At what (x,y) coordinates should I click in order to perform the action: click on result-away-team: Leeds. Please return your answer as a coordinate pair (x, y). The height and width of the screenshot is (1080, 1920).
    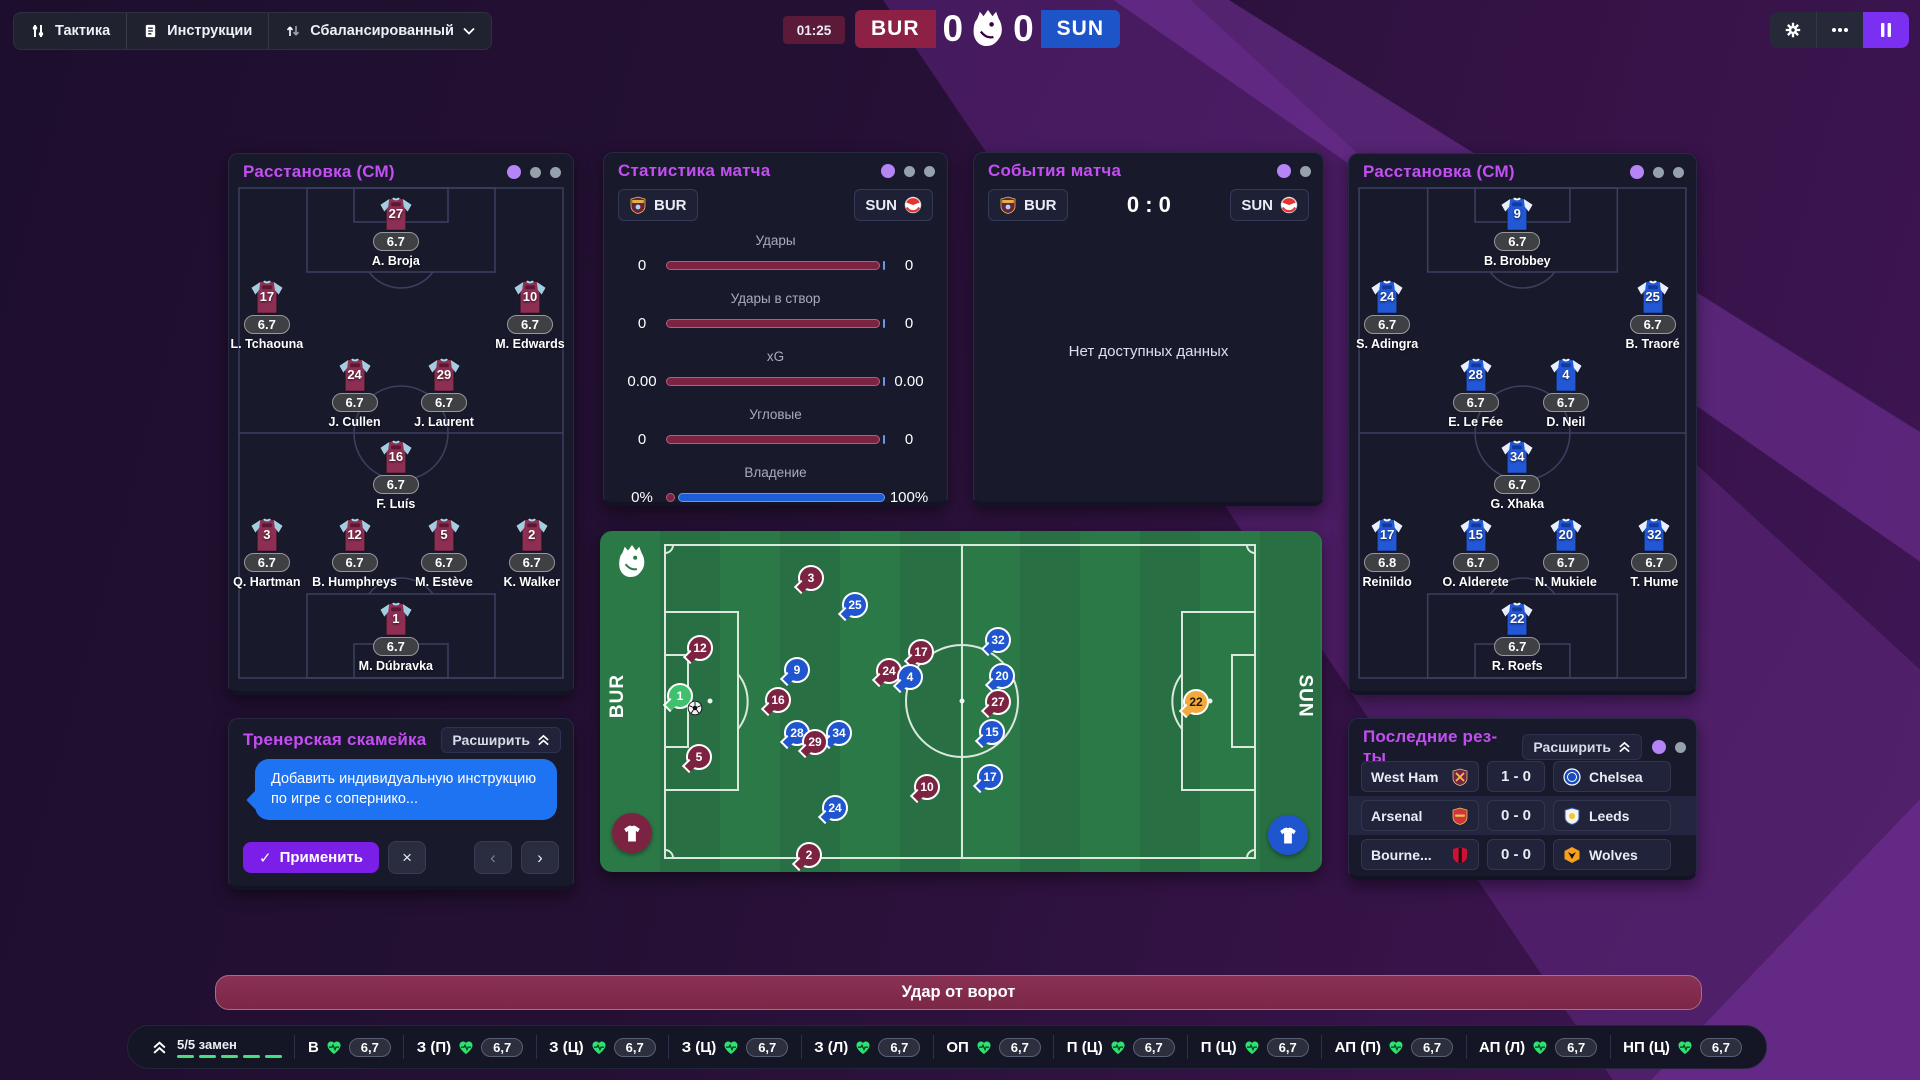
    Looking at the image, I should click on (1612, 815).